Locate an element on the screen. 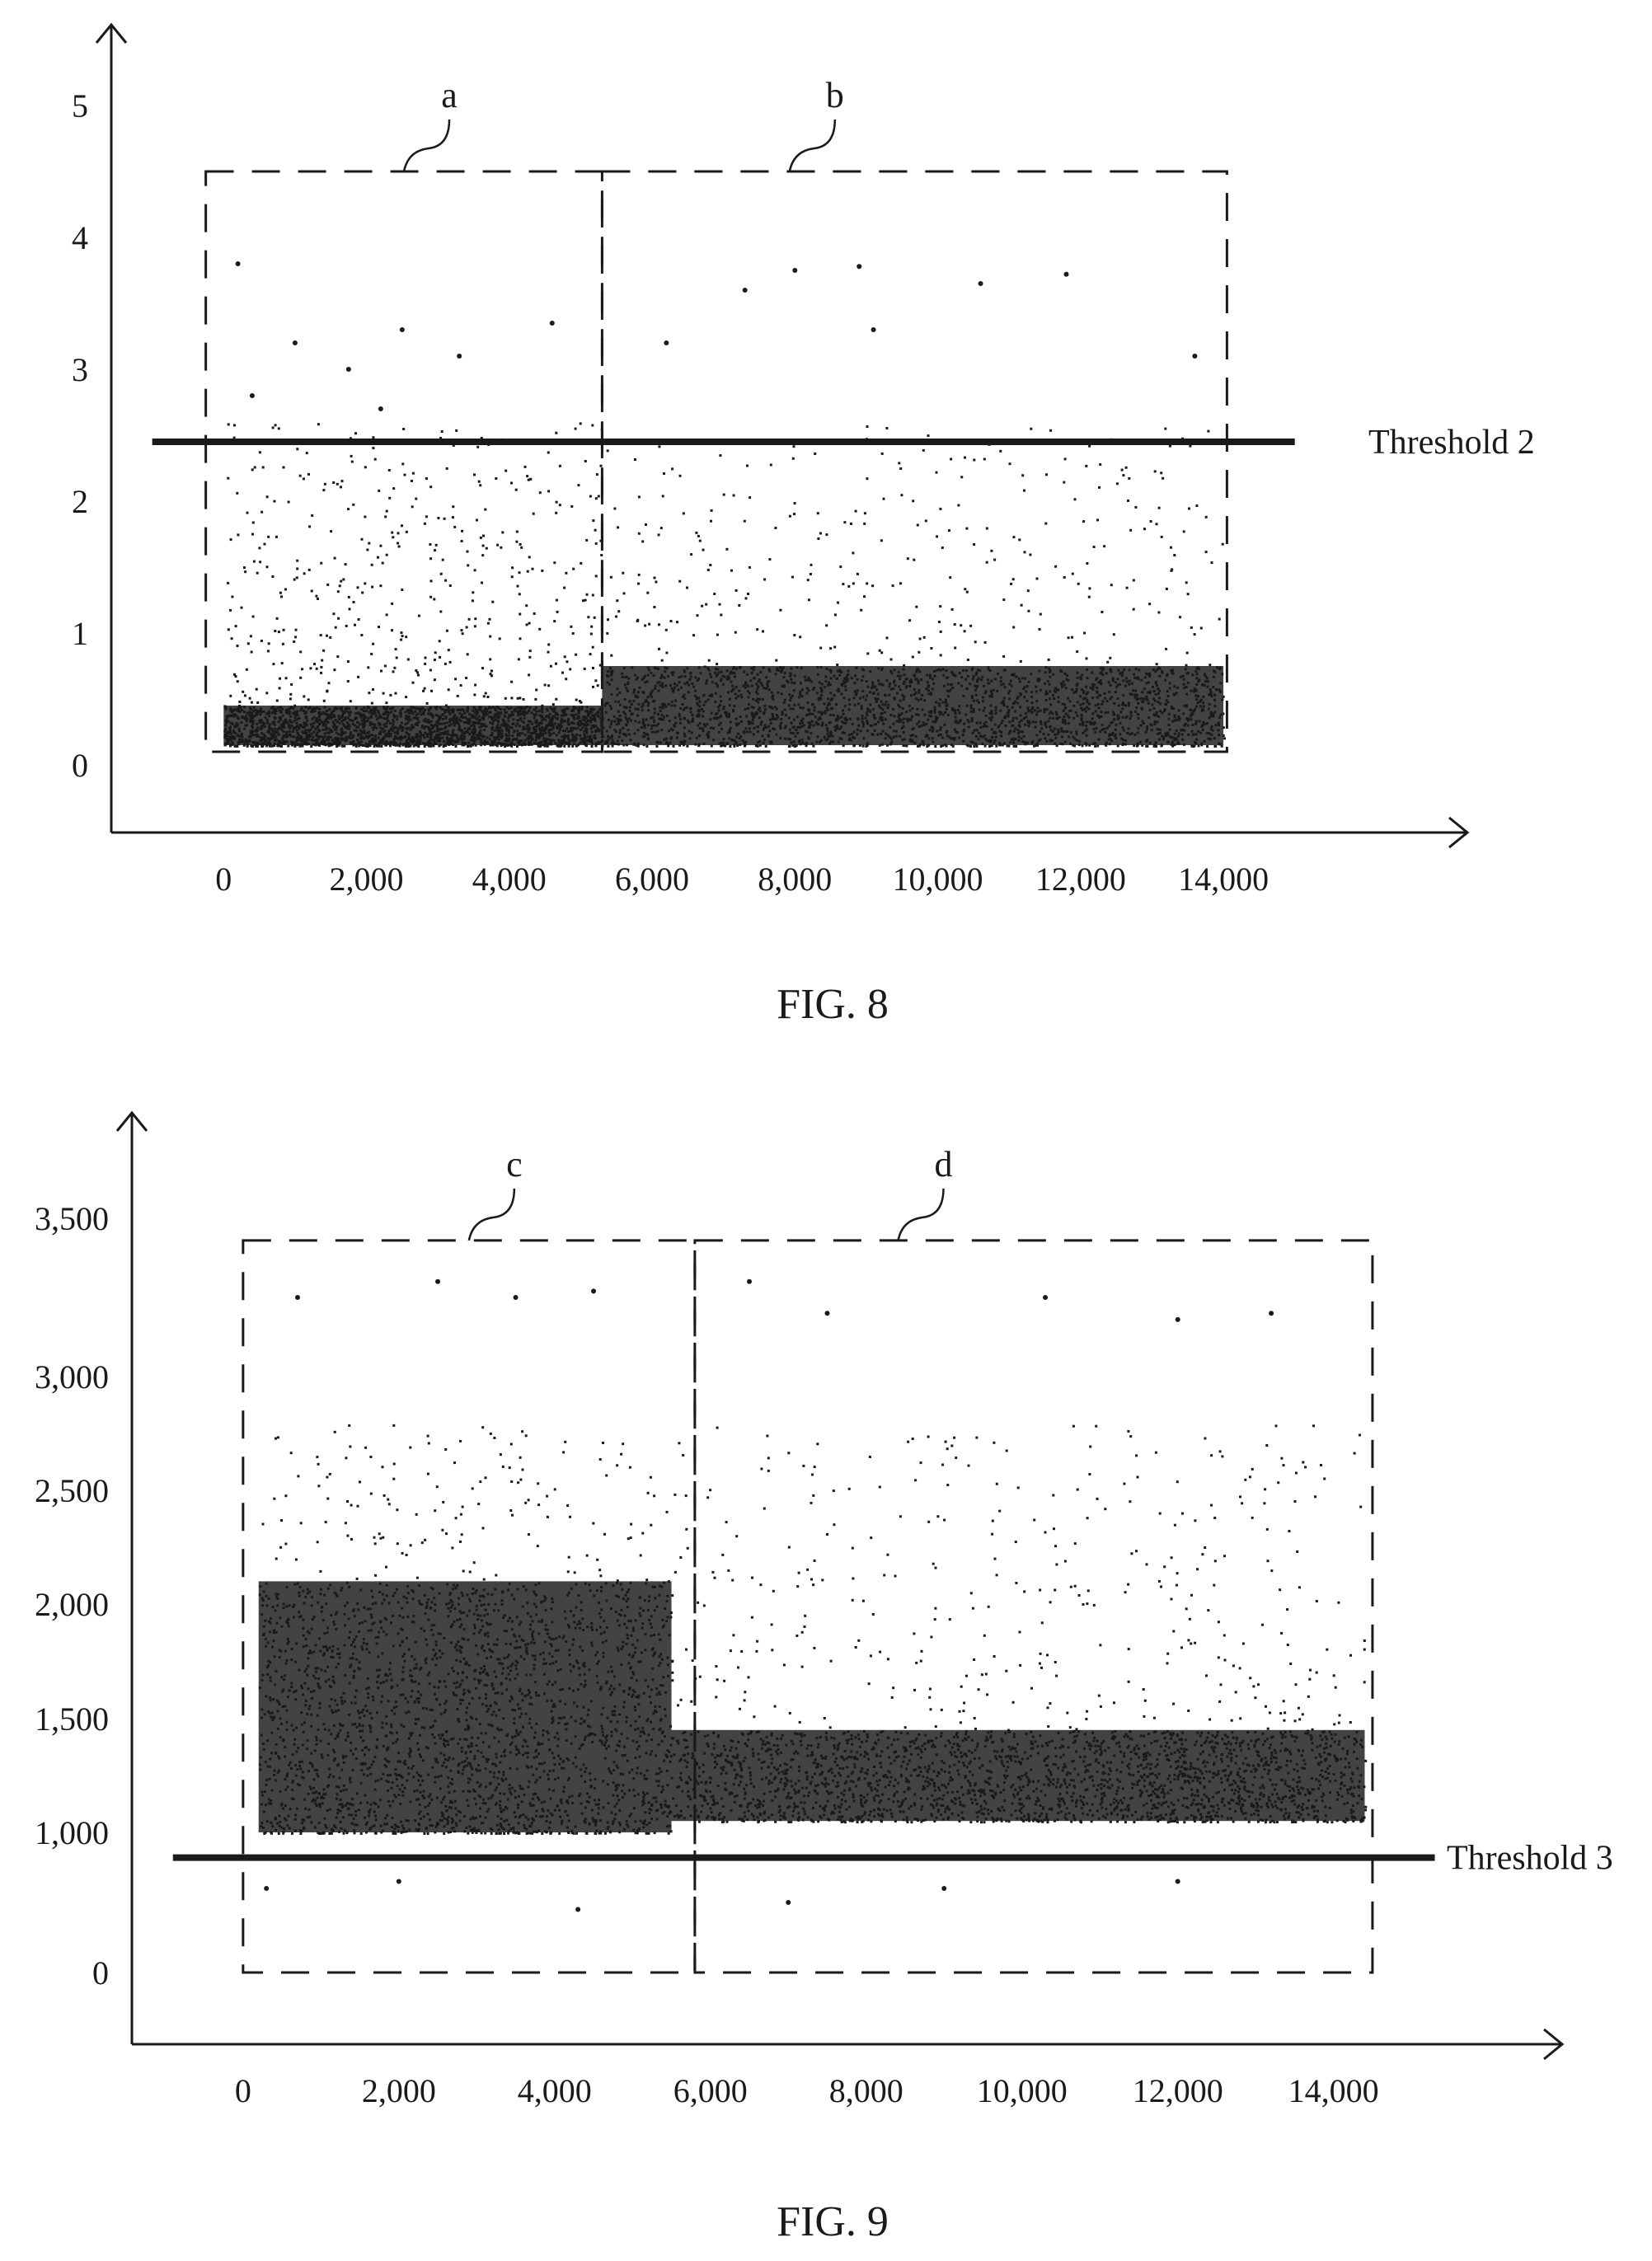 This screenshot has height=2261, width=1652. y-tick-label: 0 is located at coordinates (80, 765).